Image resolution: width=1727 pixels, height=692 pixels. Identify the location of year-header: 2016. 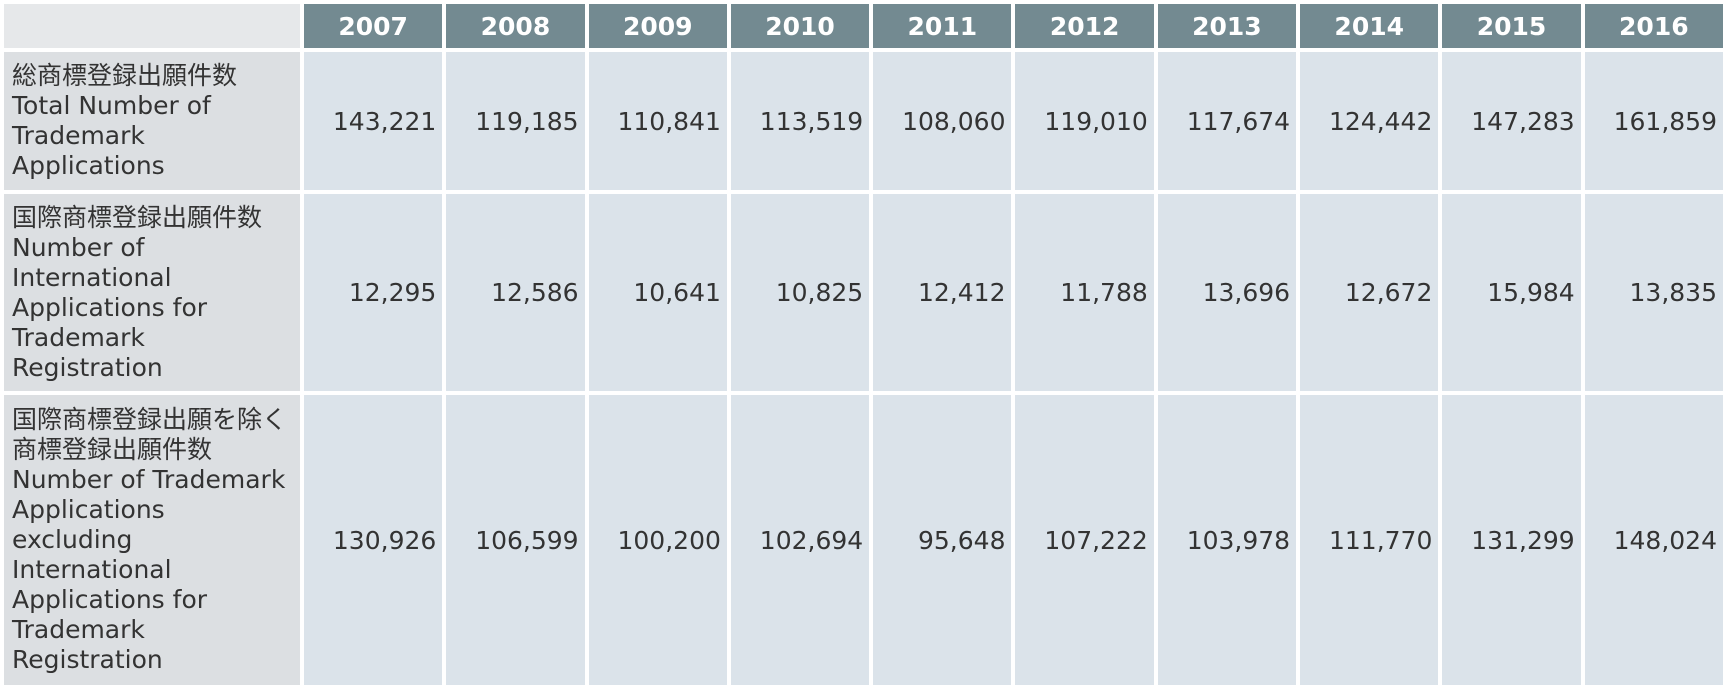
(1653, 26).